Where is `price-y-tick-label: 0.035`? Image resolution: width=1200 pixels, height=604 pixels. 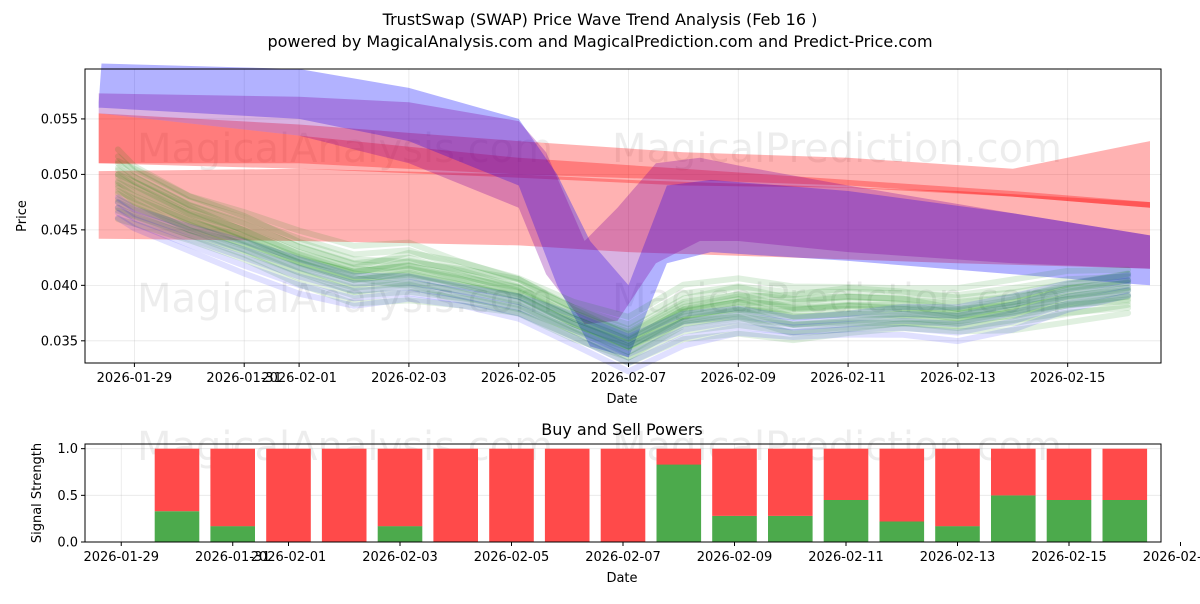 price-y-tick-label: 0.035 is located at coordinates (59, 341).